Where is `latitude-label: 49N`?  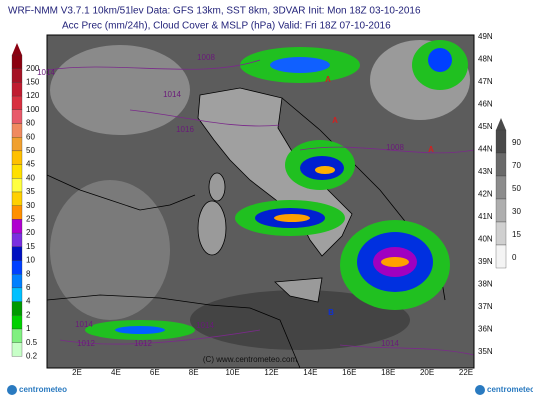 latitude-label: 49N is located at coordinates (485, 36).